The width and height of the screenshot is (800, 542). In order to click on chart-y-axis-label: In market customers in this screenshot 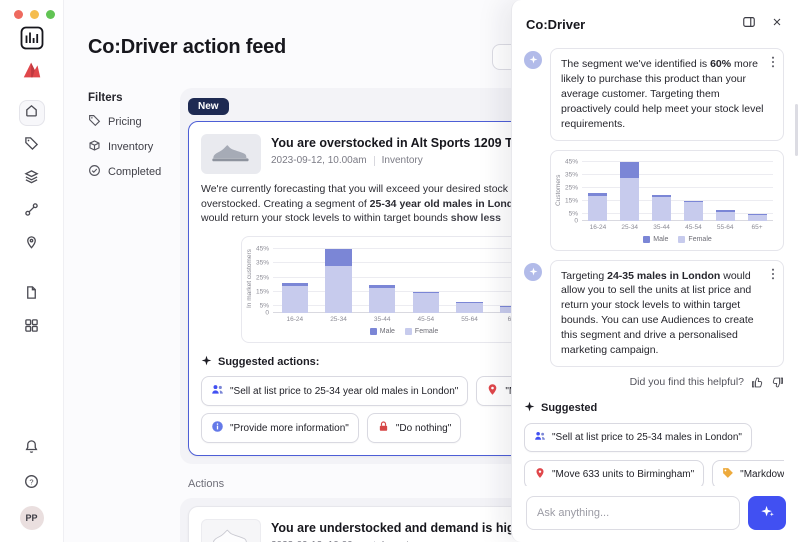, I will do `click(249, 279)`.